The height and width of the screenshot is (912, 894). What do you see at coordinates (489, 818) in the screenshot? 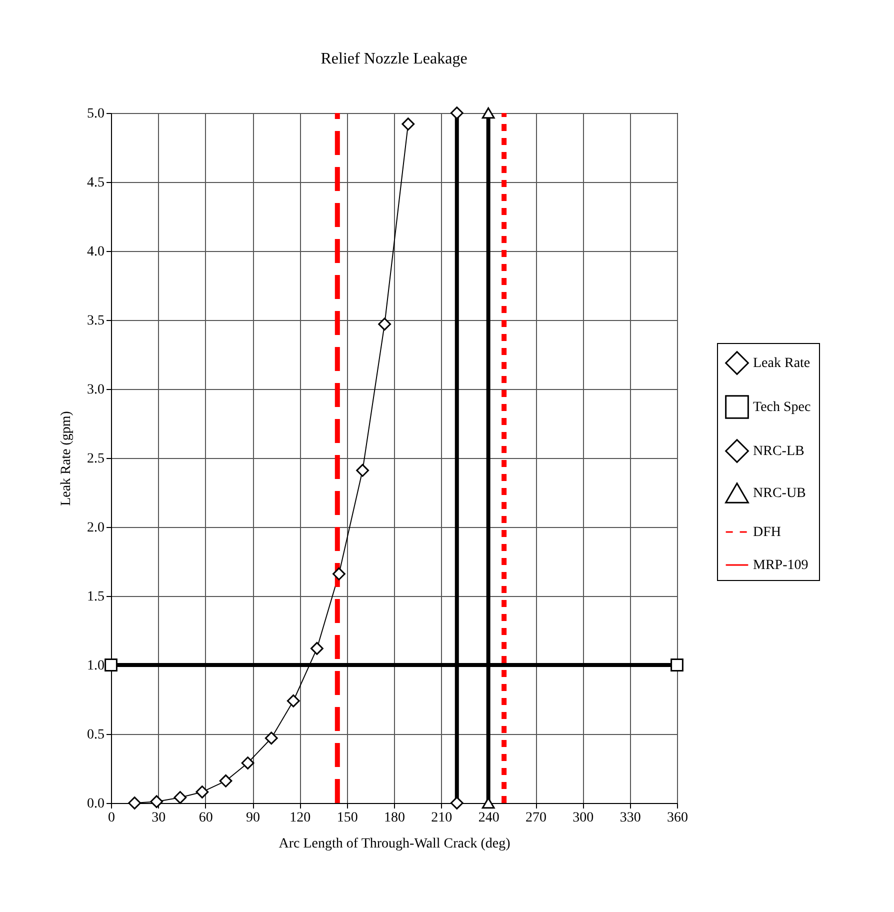
I see `x-tick-label: 240` at bounding box center [489, 818].